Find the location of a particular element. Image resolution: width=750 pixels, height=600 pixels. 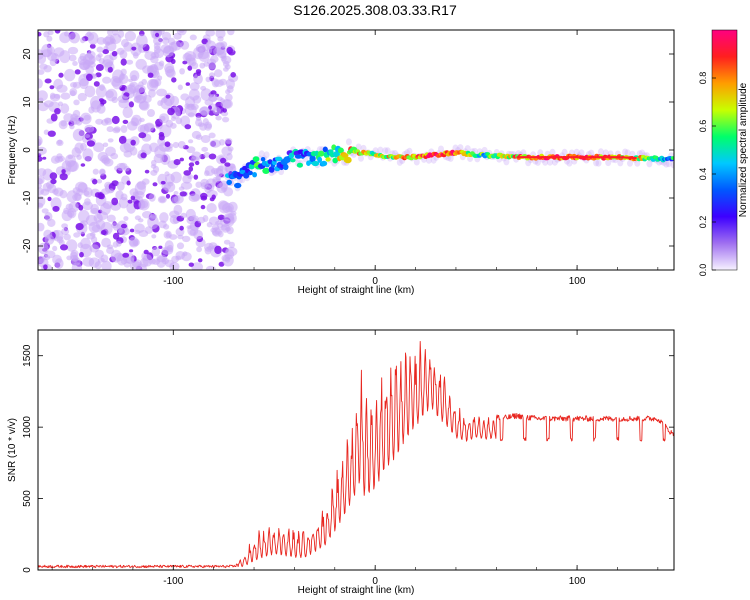

y-tick-label: 1500 is located at coordinates (27, 355).